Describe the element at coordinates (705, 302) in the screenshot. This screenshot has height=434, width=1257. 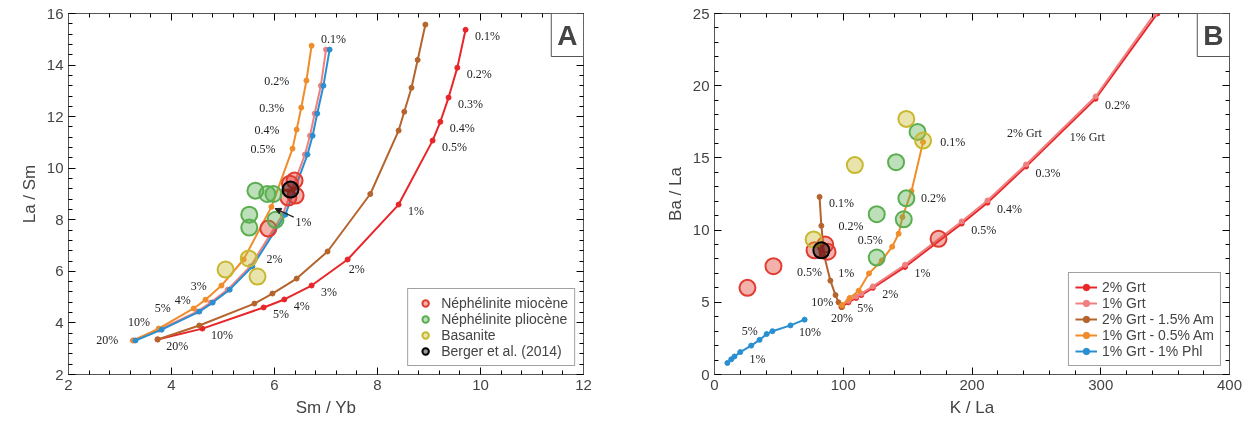
I see `y-tick-label: 5` at that location.